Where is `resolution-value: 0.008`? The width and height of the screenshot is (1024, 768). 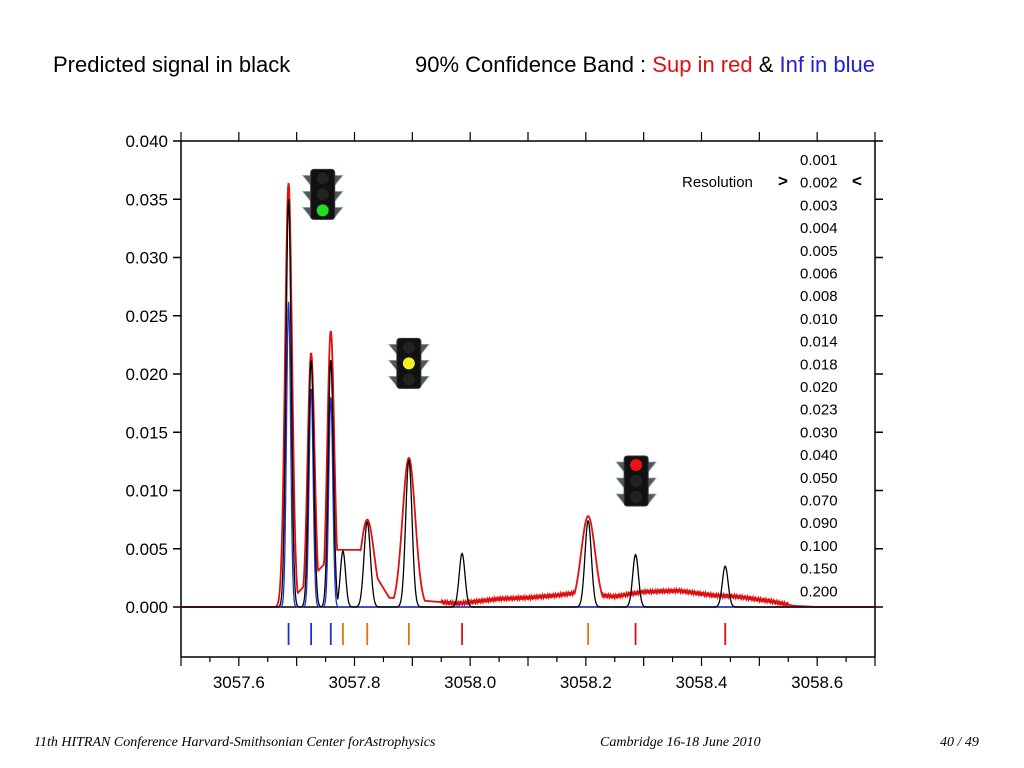 resolution-value: 0.008 is located at coordinates (819, 296).